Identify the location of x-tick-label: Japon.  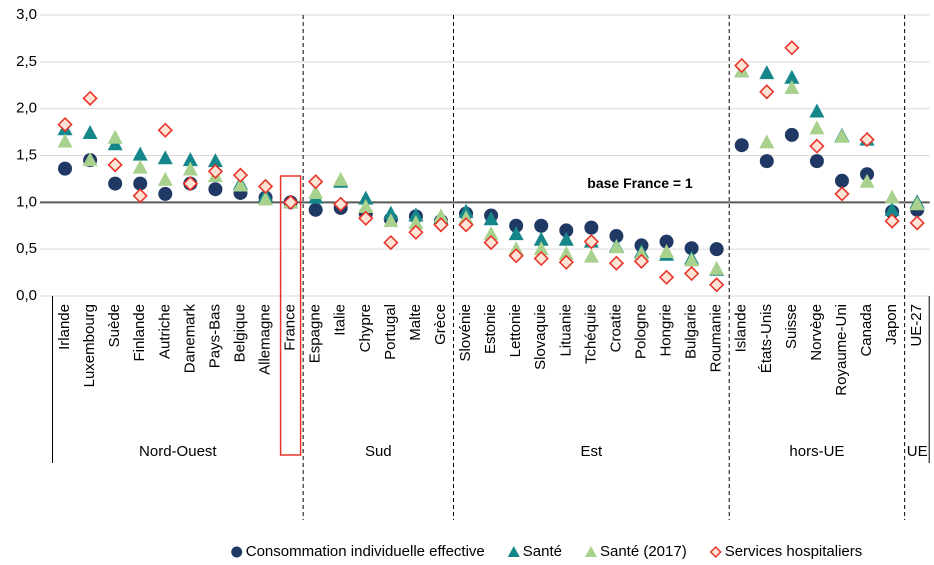
(891, 324).